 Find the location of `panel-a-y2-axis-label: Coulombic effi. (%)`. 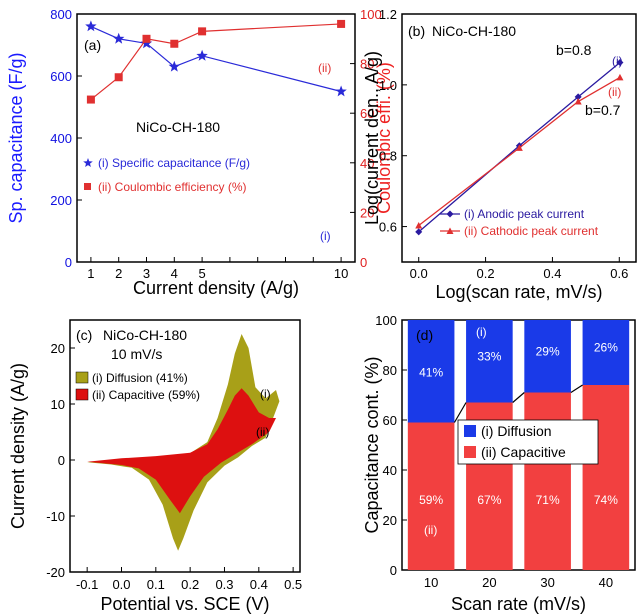

panel-a-y2-axis-label: Coulombic effi. (%) is located at coordinates (384, 138).